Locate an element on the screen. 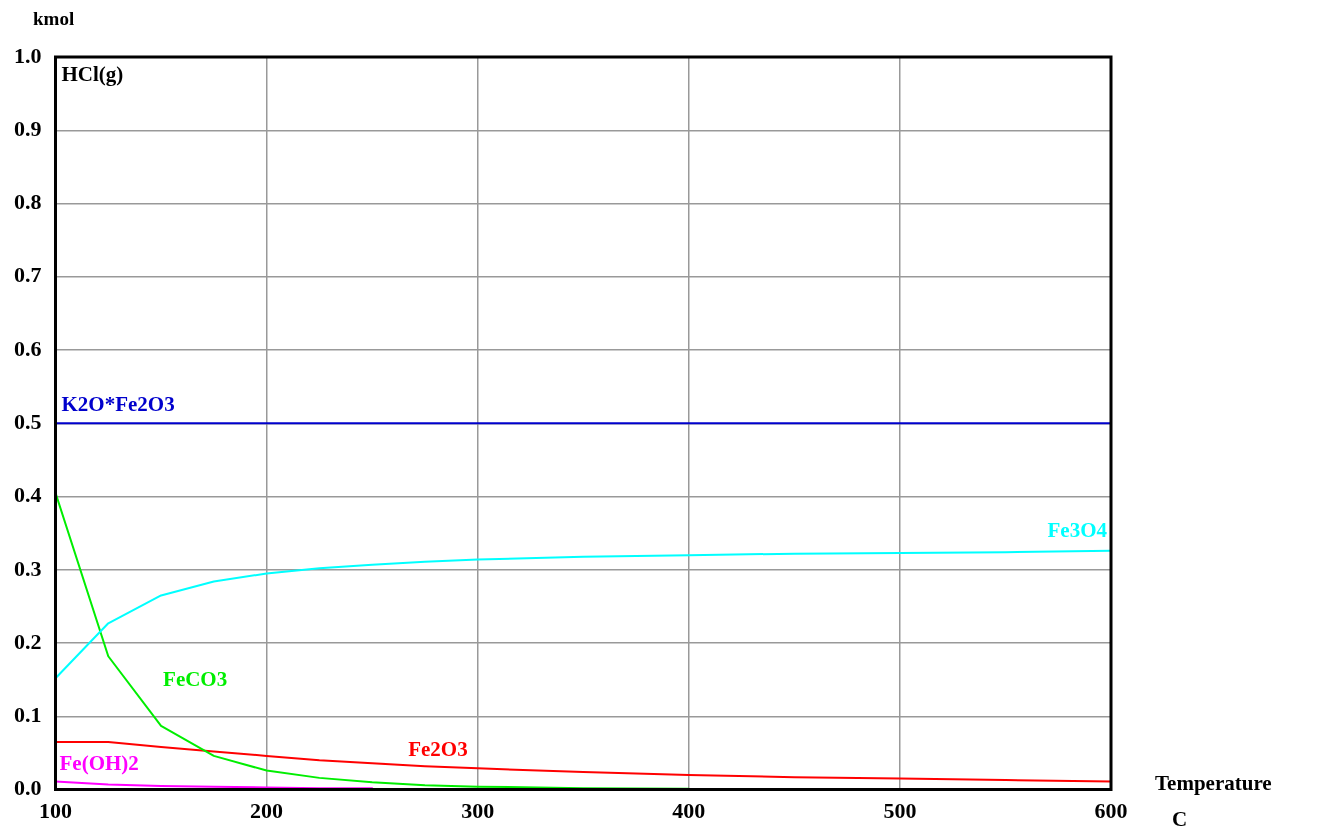  series-label: Fe(OH)2 is located at coordinates (99, 762).